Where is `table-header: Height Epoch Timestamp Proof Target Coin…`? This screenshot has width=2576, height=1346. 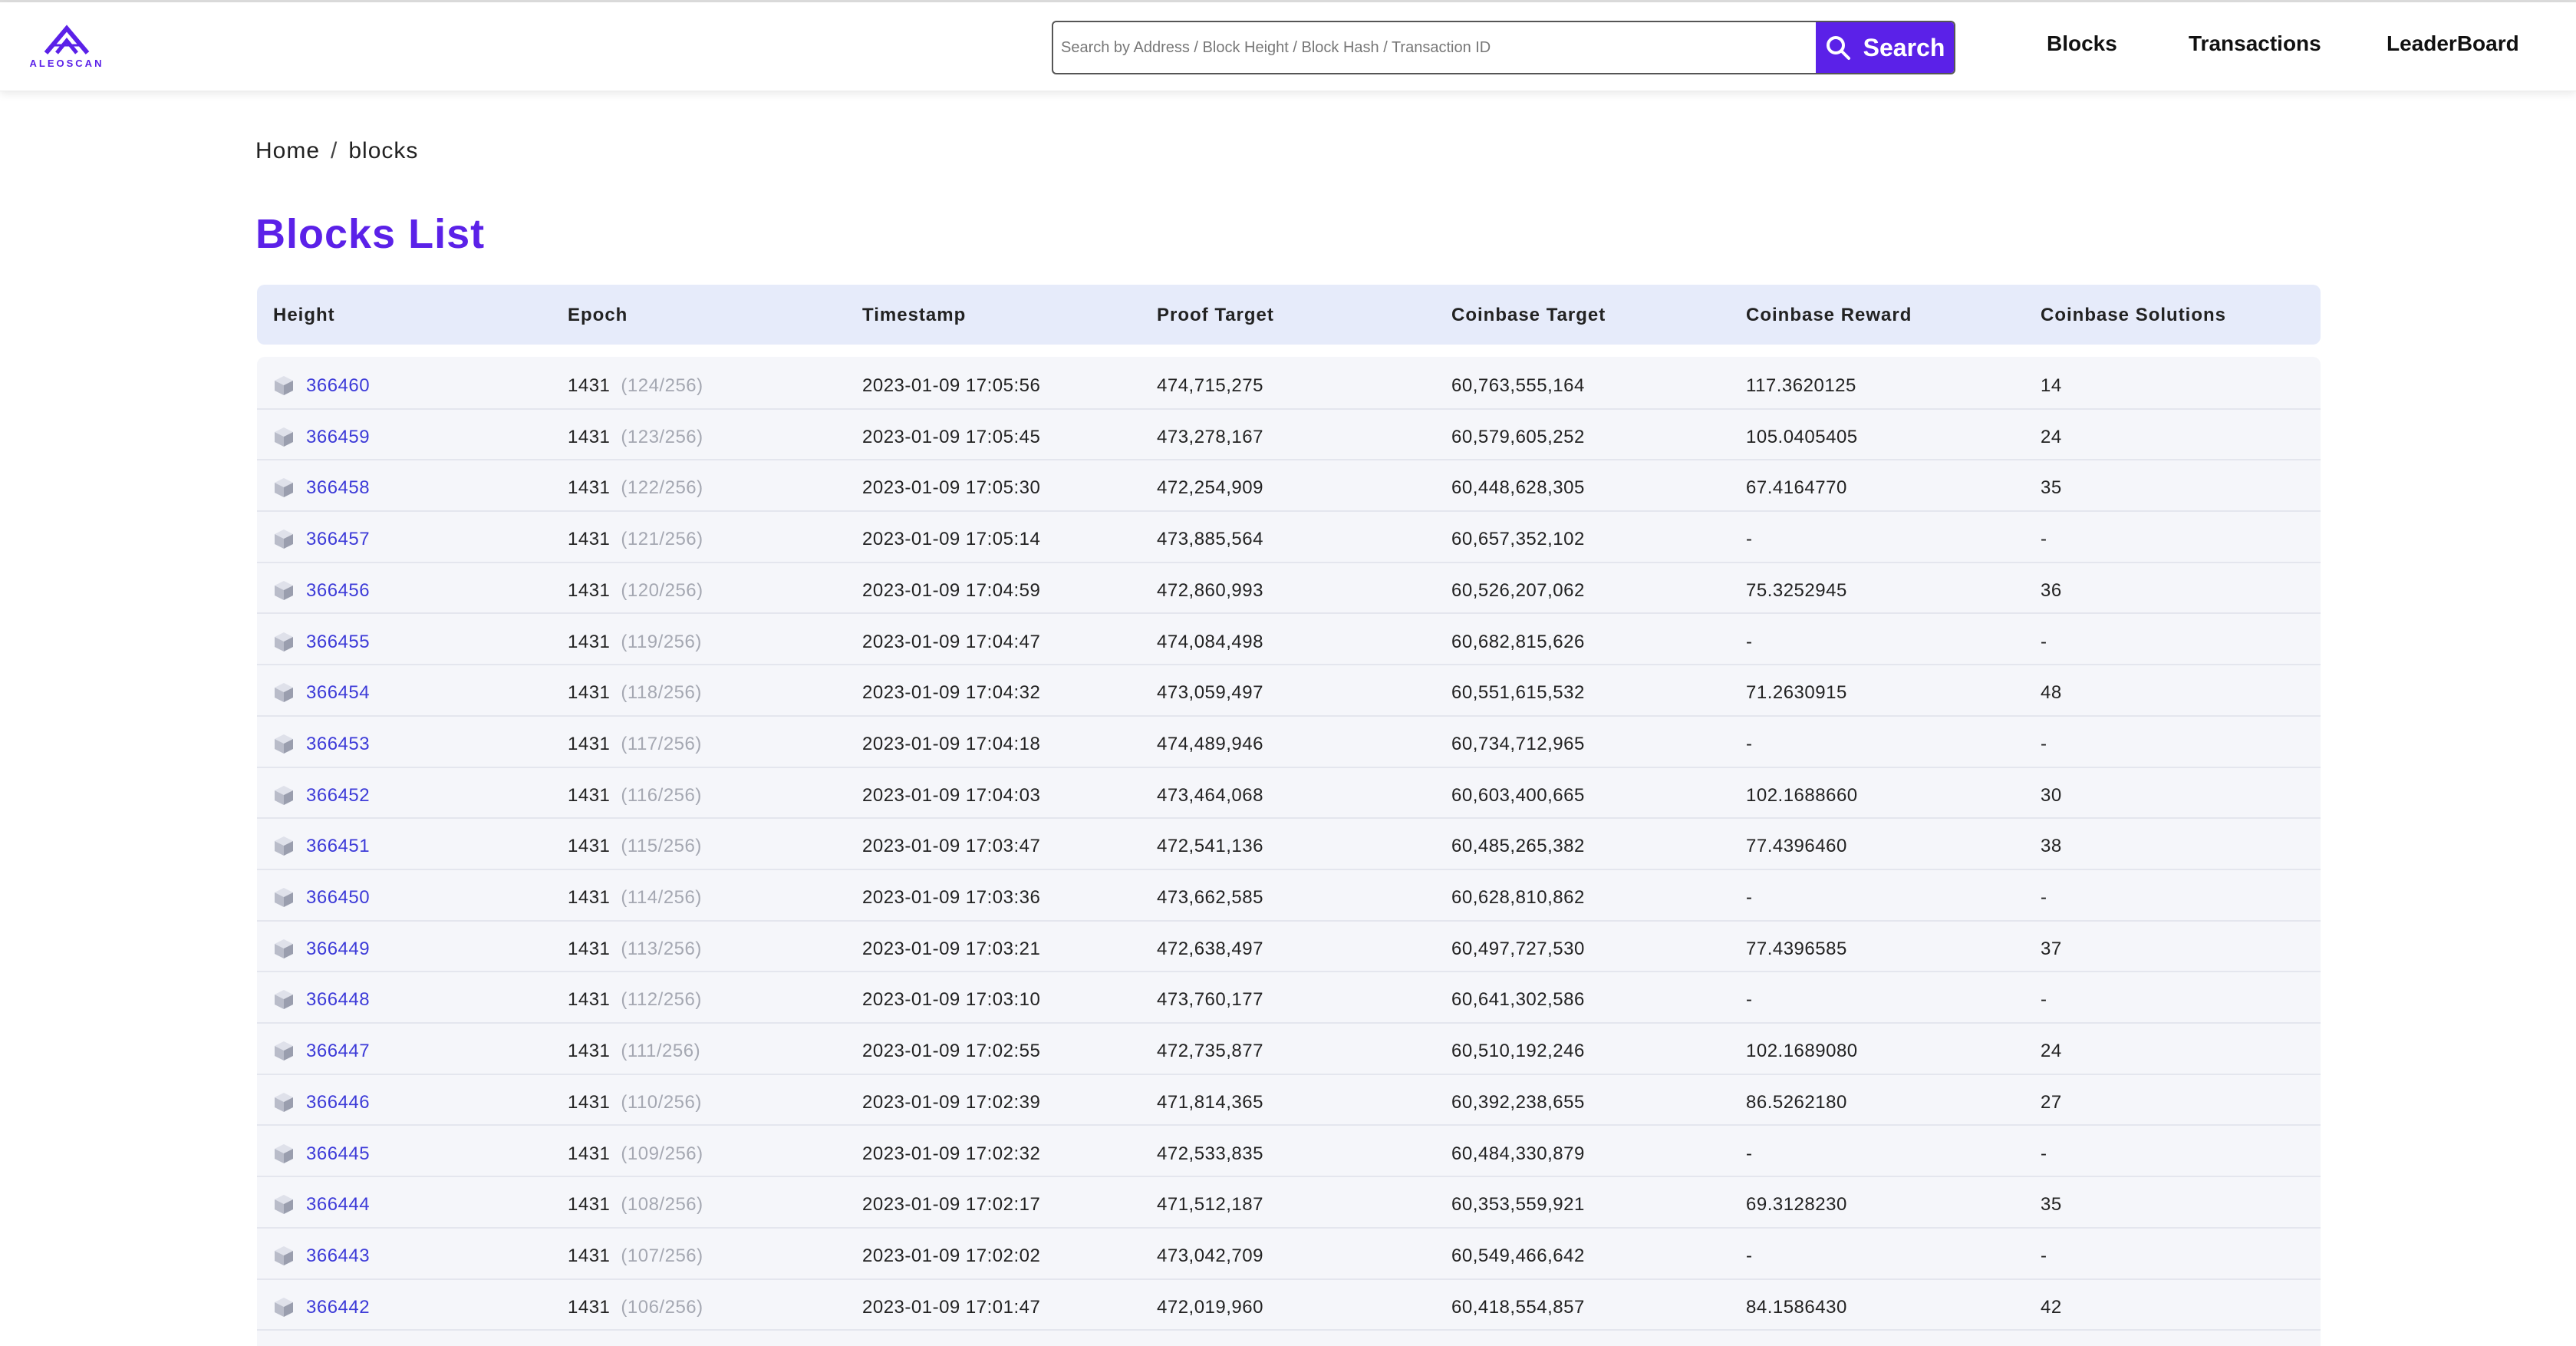
table-header: Height Epoch Timestamp Proof Target Coin… is located at coordinates (1289, 315).